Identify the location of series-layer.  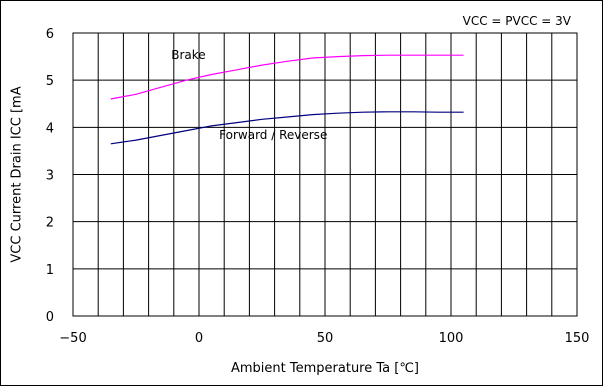
(287, 99).